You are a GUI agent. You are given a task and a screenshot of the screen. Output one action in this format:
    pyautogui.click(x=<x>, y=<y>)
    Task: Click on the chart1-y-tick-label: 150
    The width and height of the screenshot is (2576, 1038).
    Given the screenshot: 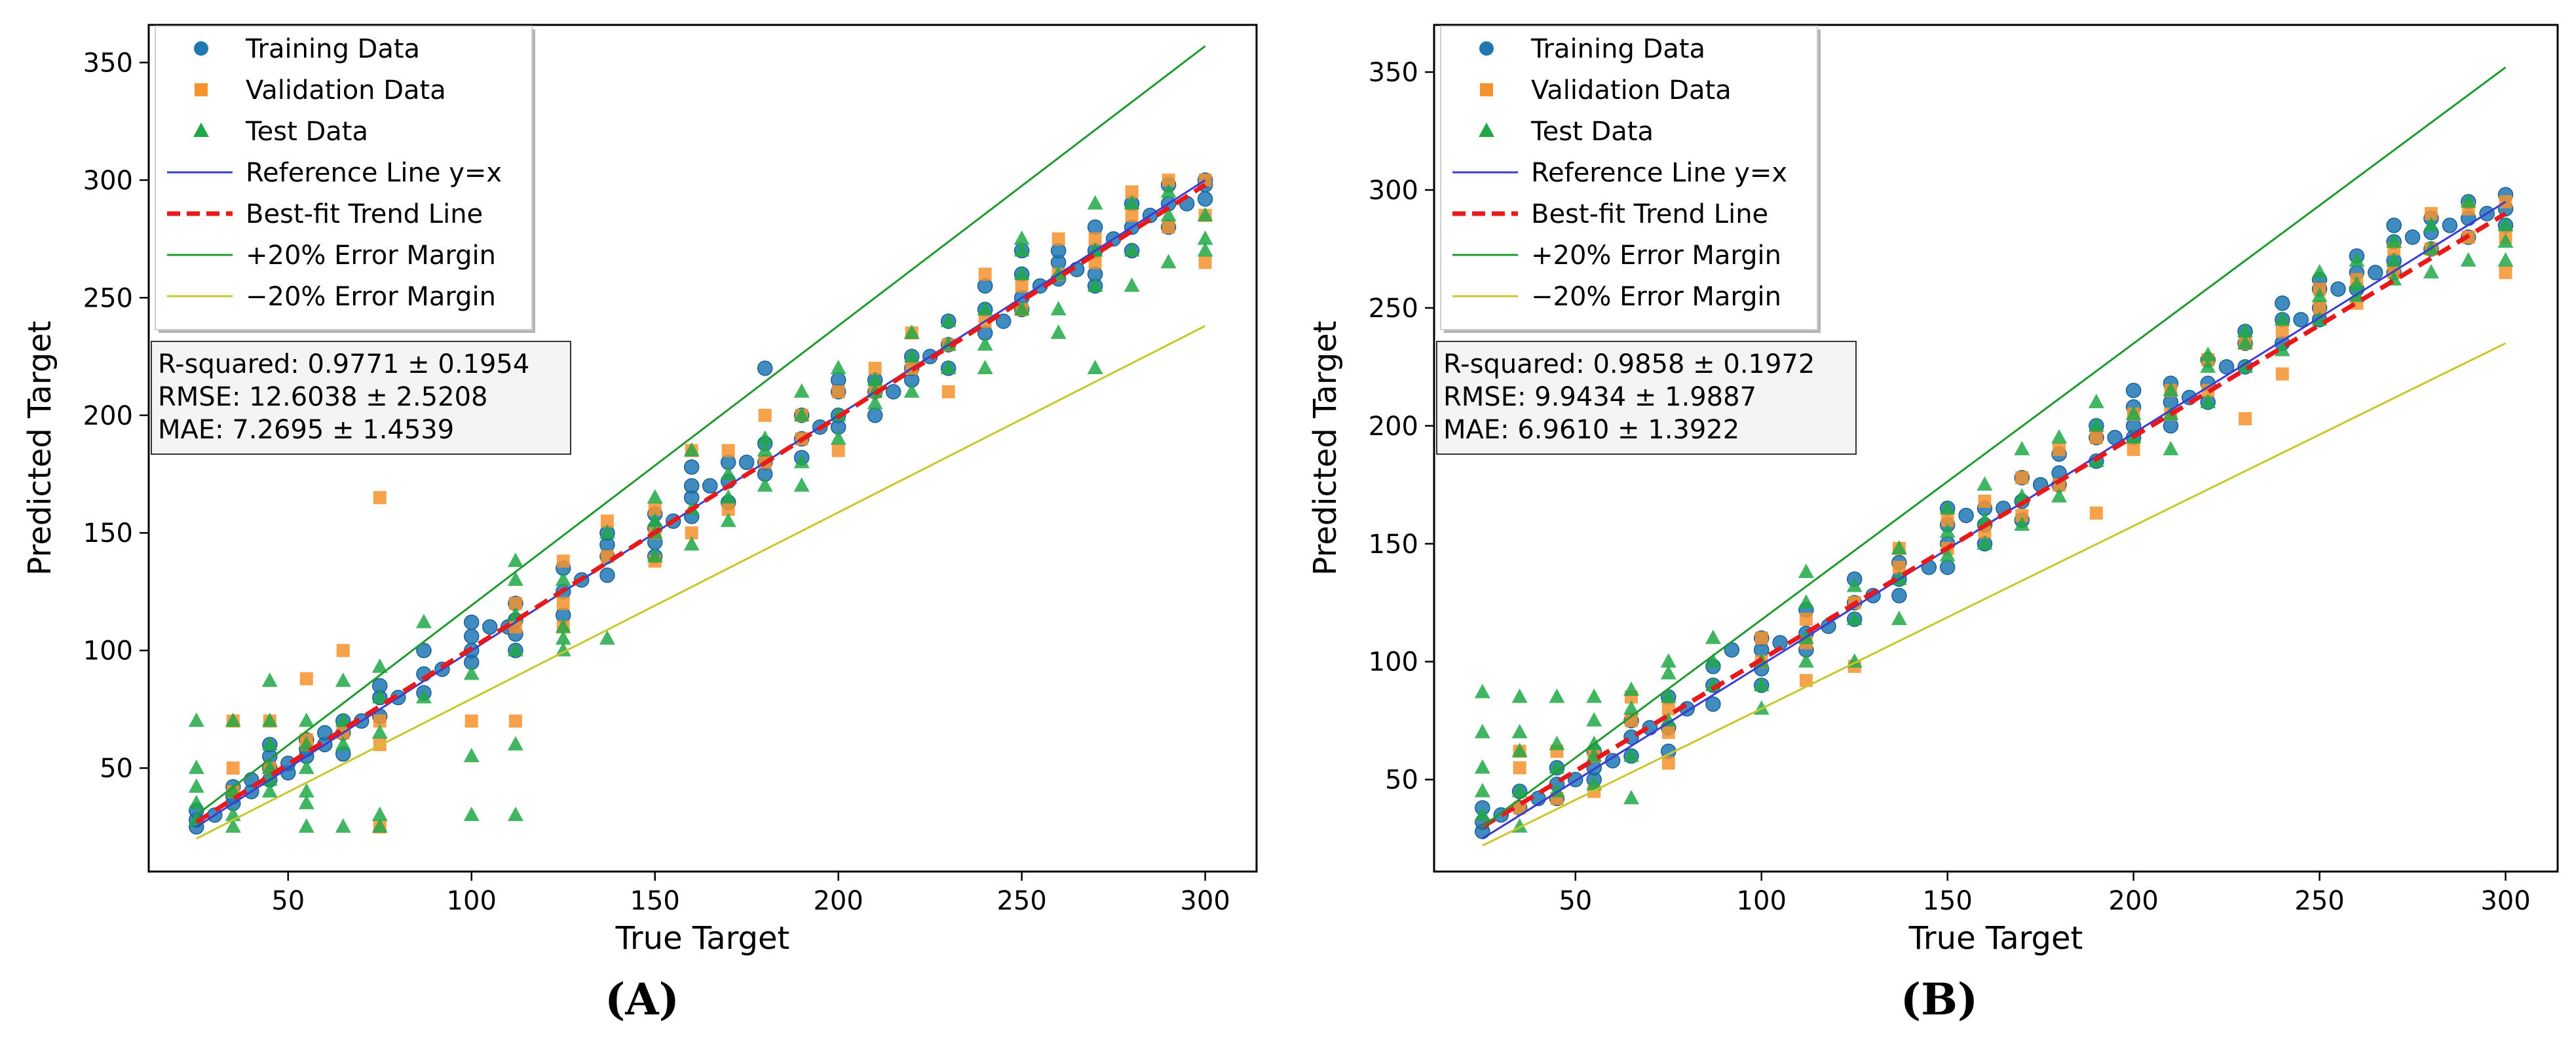 What is the action you would take?
    pyautogui.click(x=1393, y=544)
    